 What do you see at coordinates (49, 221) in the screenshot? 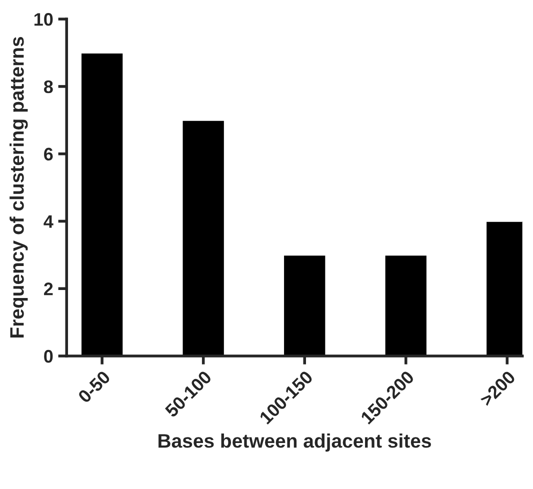
I see `y-tick-label: 4` at bounding box center [49, 221].